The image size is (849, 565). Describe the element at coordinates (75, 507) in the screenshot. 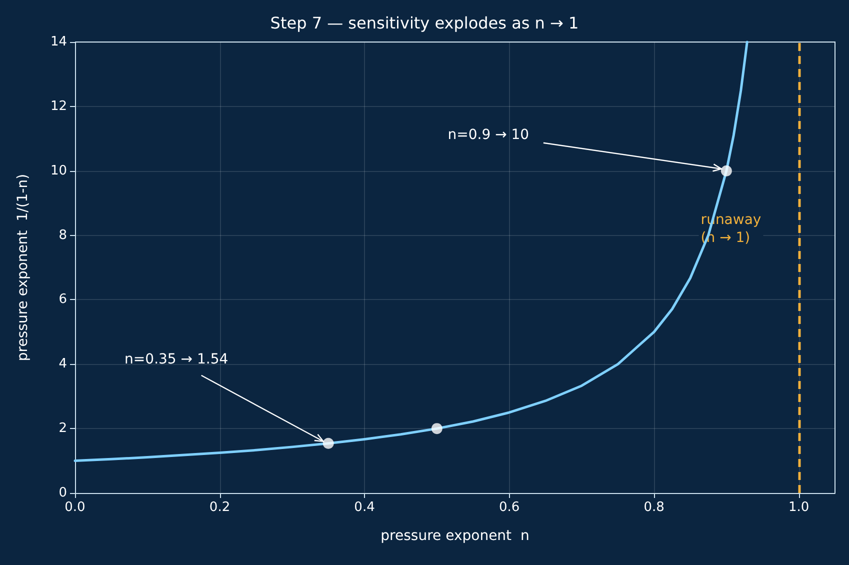

I see `x-tick-label: 0.0` at that location.